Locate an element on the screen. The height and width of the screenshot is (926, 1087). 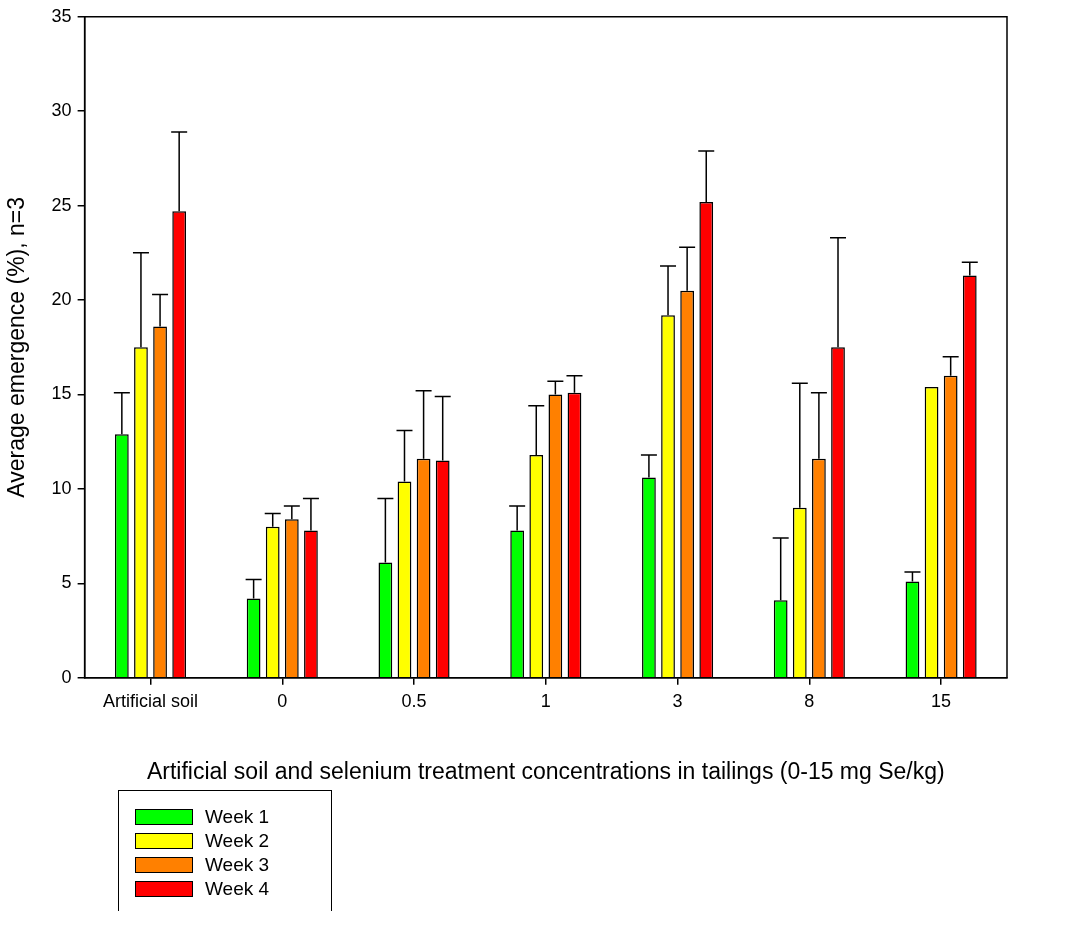
x-tick-label: 0 is located at coordinates (282, 700).